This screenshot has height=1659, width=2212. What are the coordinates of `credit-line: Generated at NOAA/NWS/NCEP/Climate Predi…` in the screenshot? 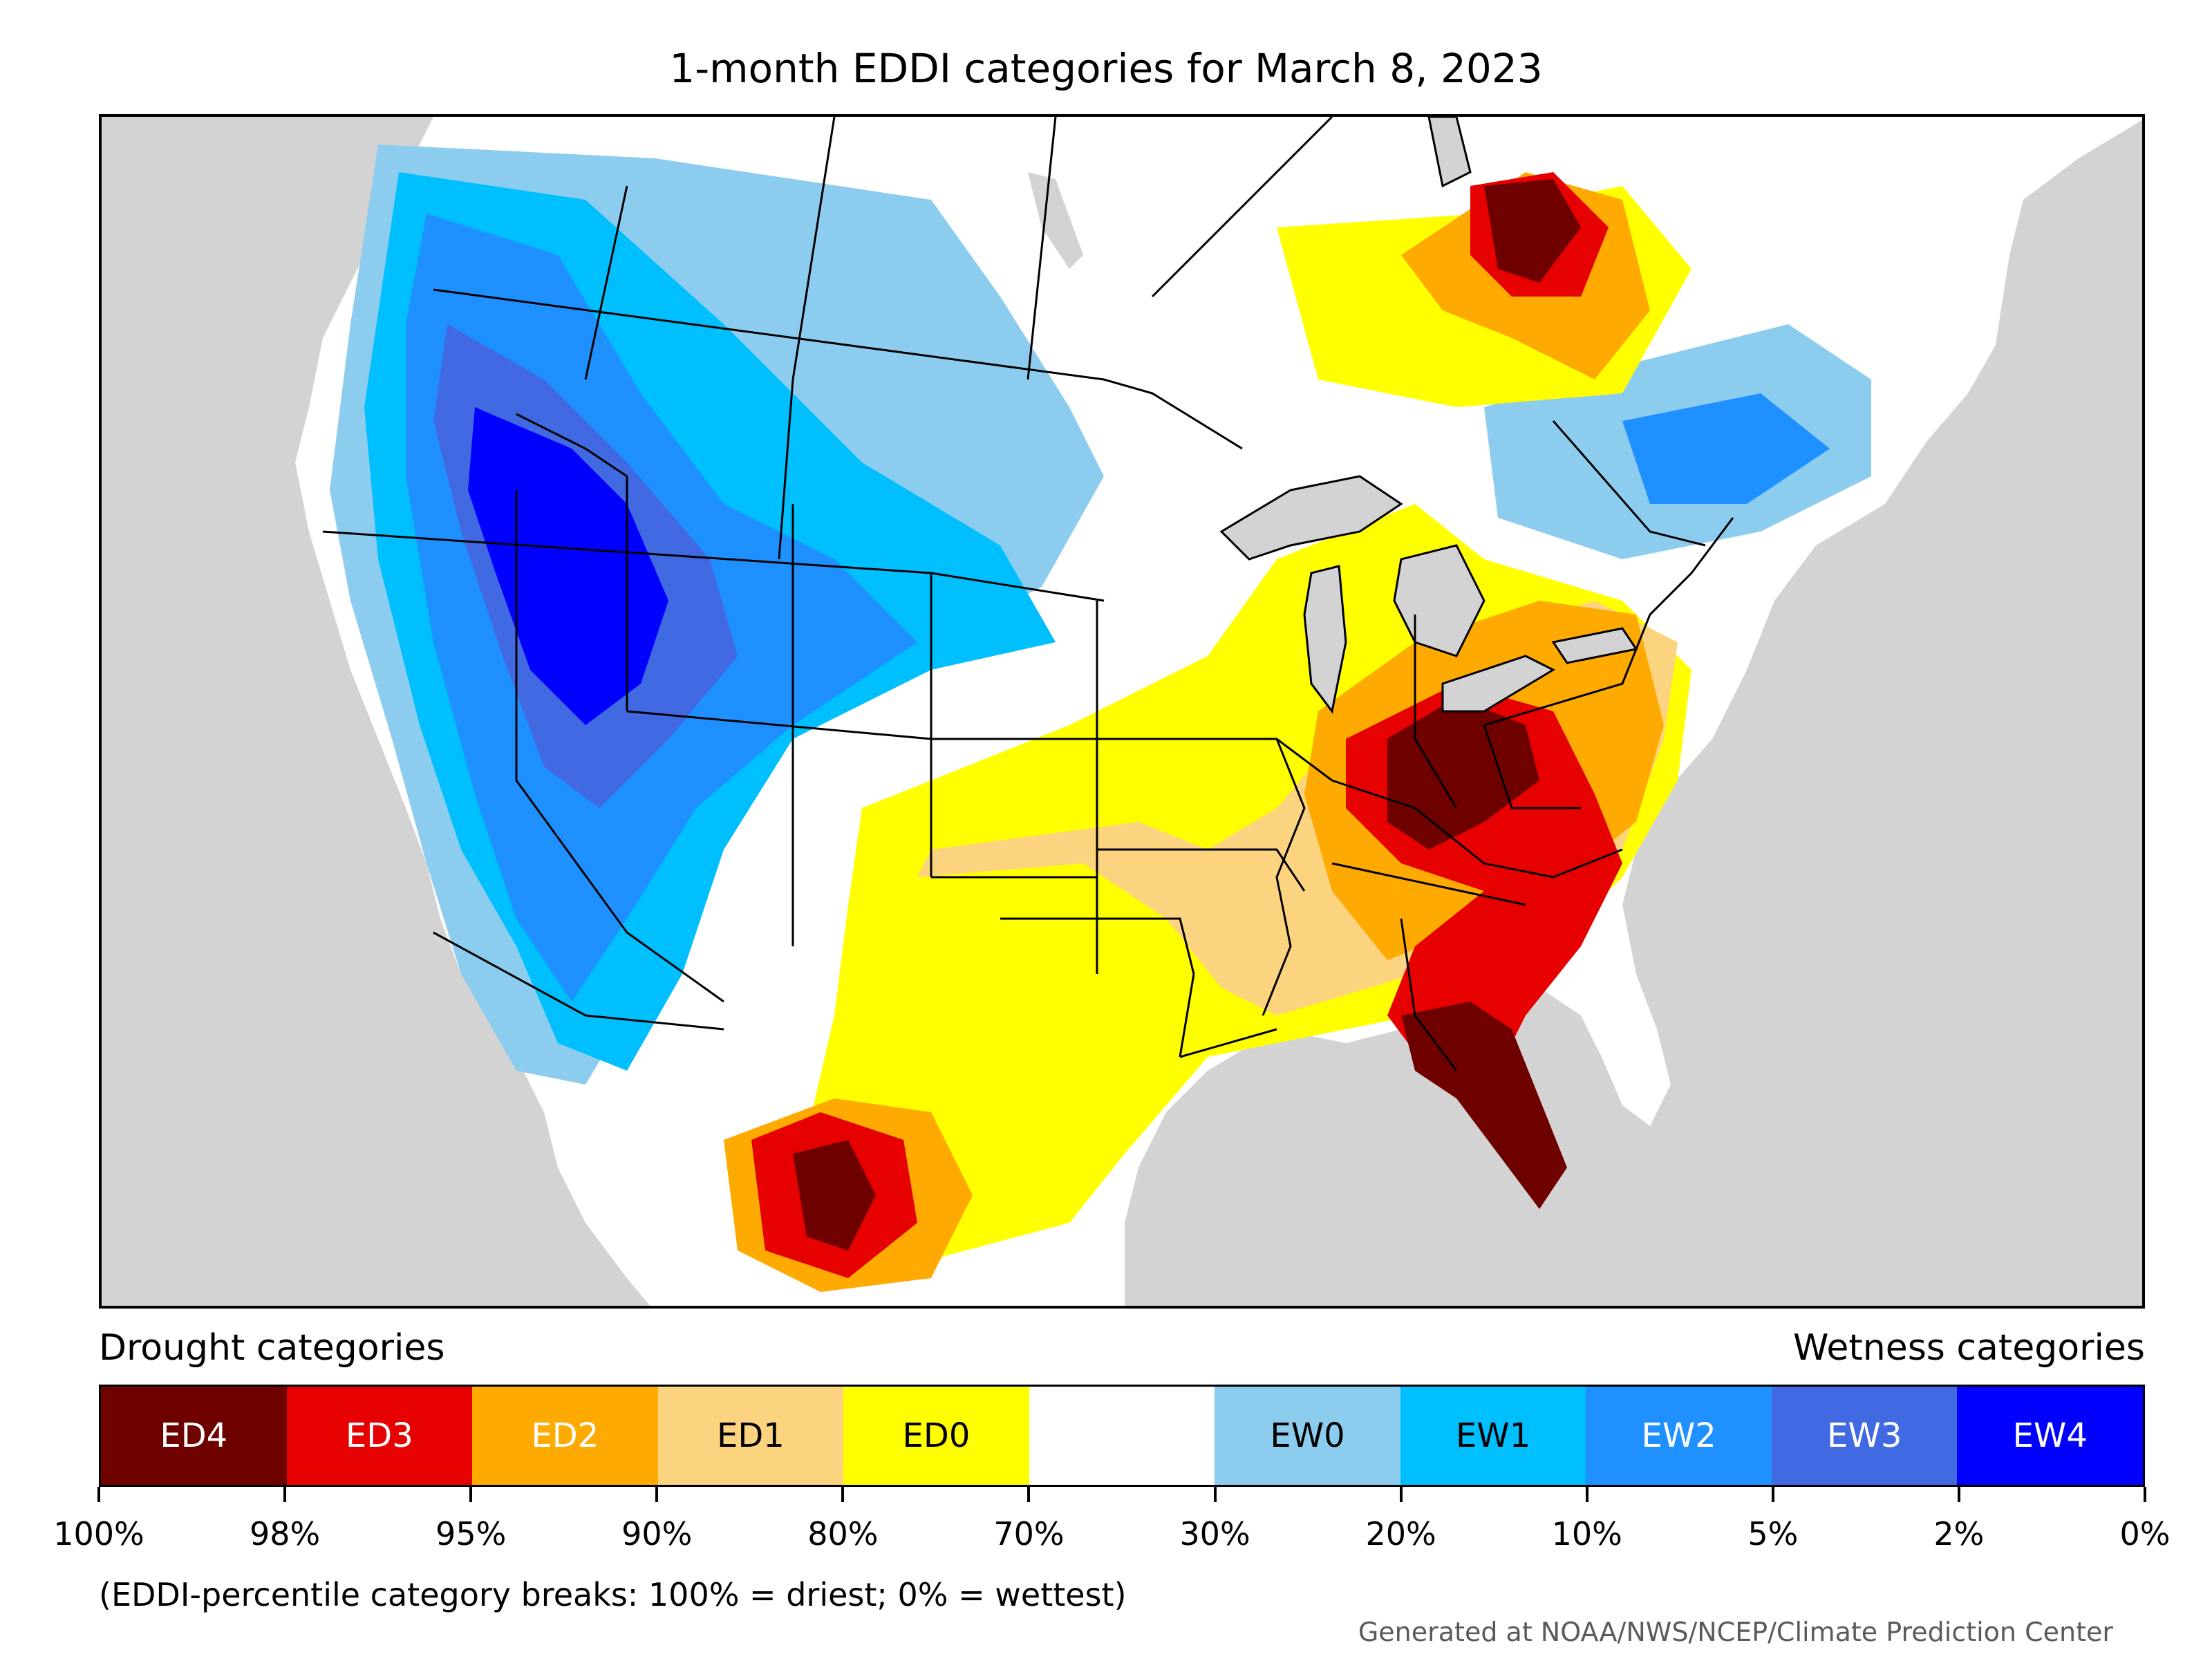 It's located at (1736, 1632).